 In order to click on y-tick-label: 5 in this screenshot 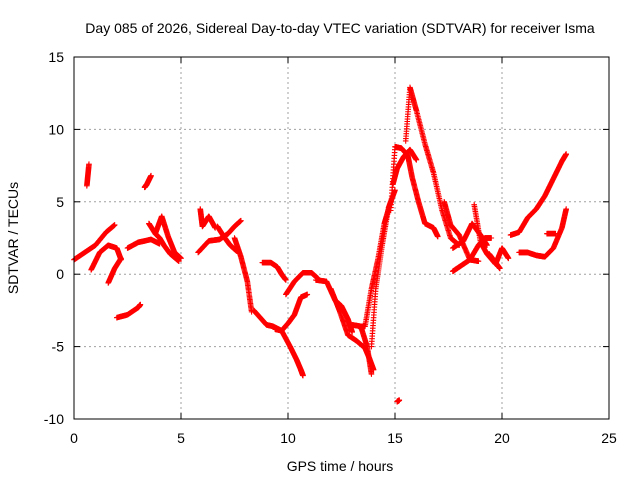, I will do `click(60, 202)`.